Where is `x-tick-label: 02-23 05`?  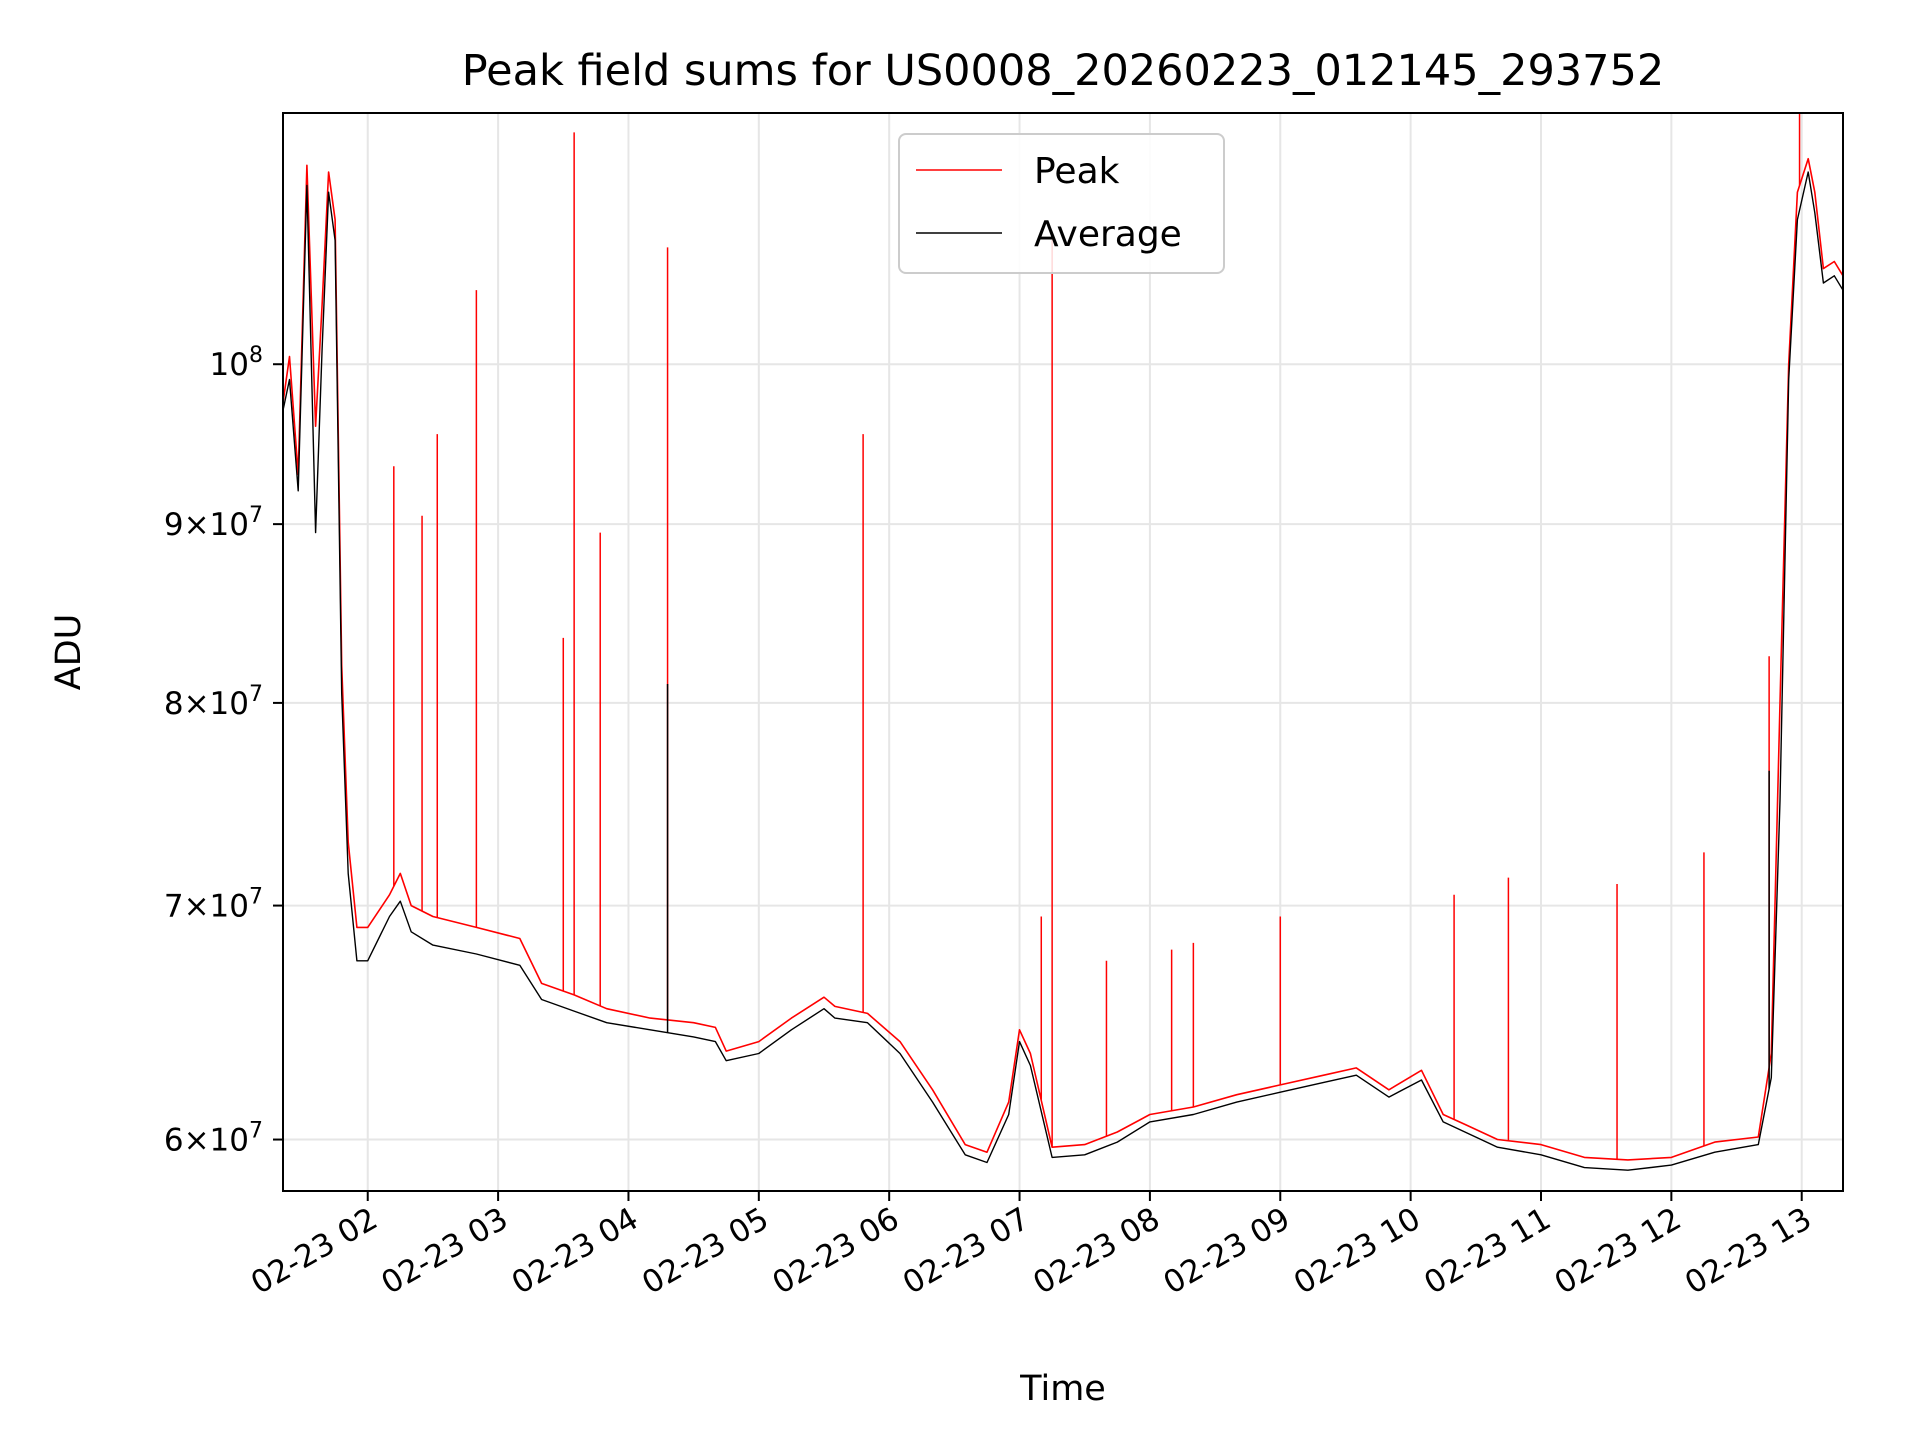 x-tick-label: 02-23 05 is located at coordinates (705, 1251).